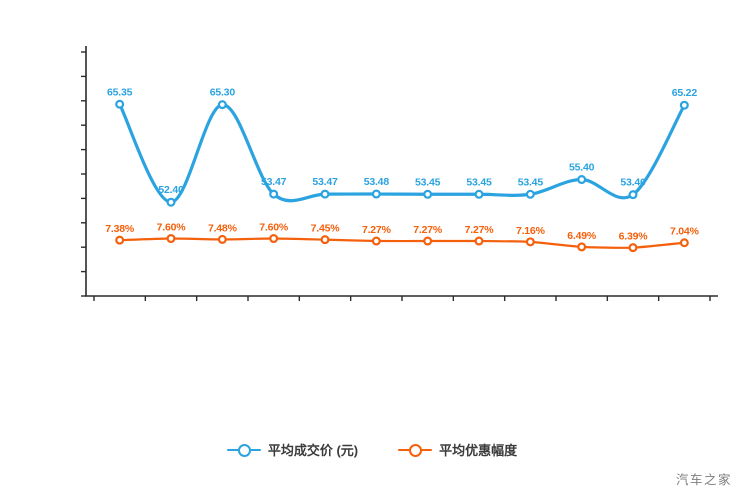 The height and width of the screenshot is (496, 744). I want to click on data-label: 65.35, so click(120, 92).